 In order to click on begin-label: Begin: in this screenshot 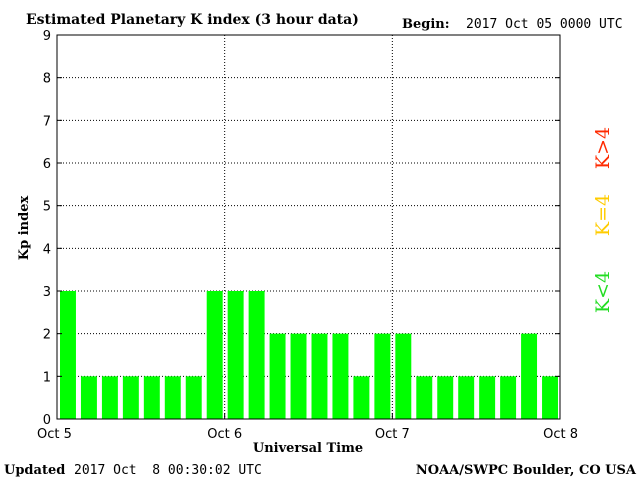, I will do `click(426, 24)`.